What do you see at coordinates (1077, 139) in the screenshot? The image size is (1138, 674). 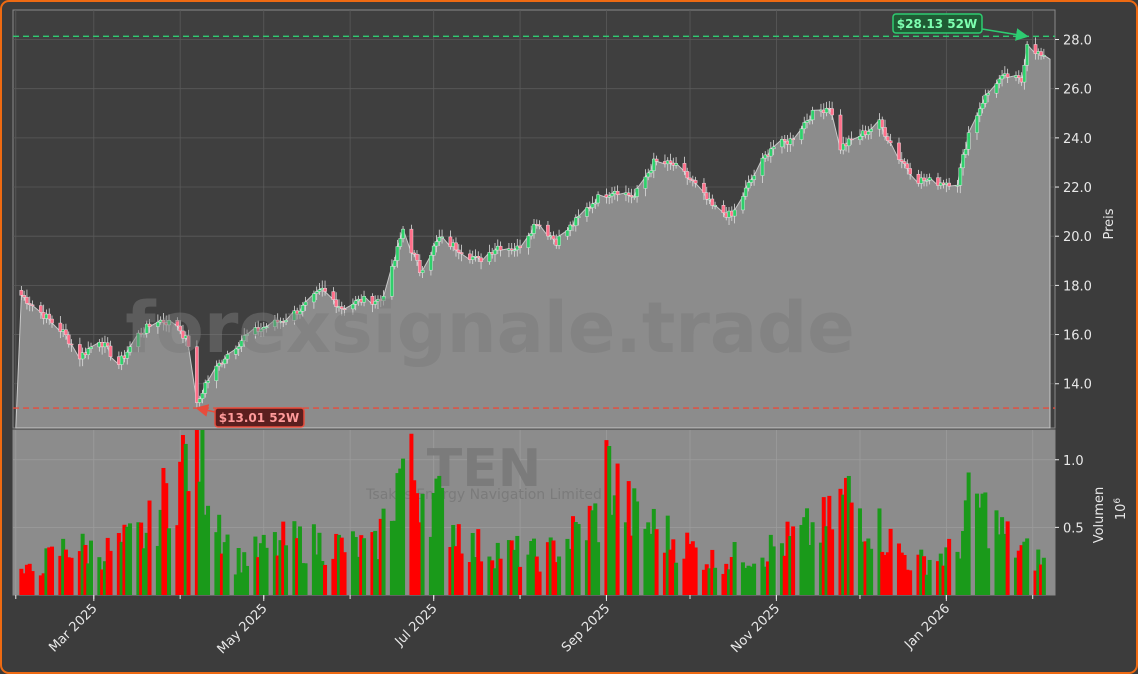 I see `price-tick-label: 24.0` at bounding box center [1077, 139].